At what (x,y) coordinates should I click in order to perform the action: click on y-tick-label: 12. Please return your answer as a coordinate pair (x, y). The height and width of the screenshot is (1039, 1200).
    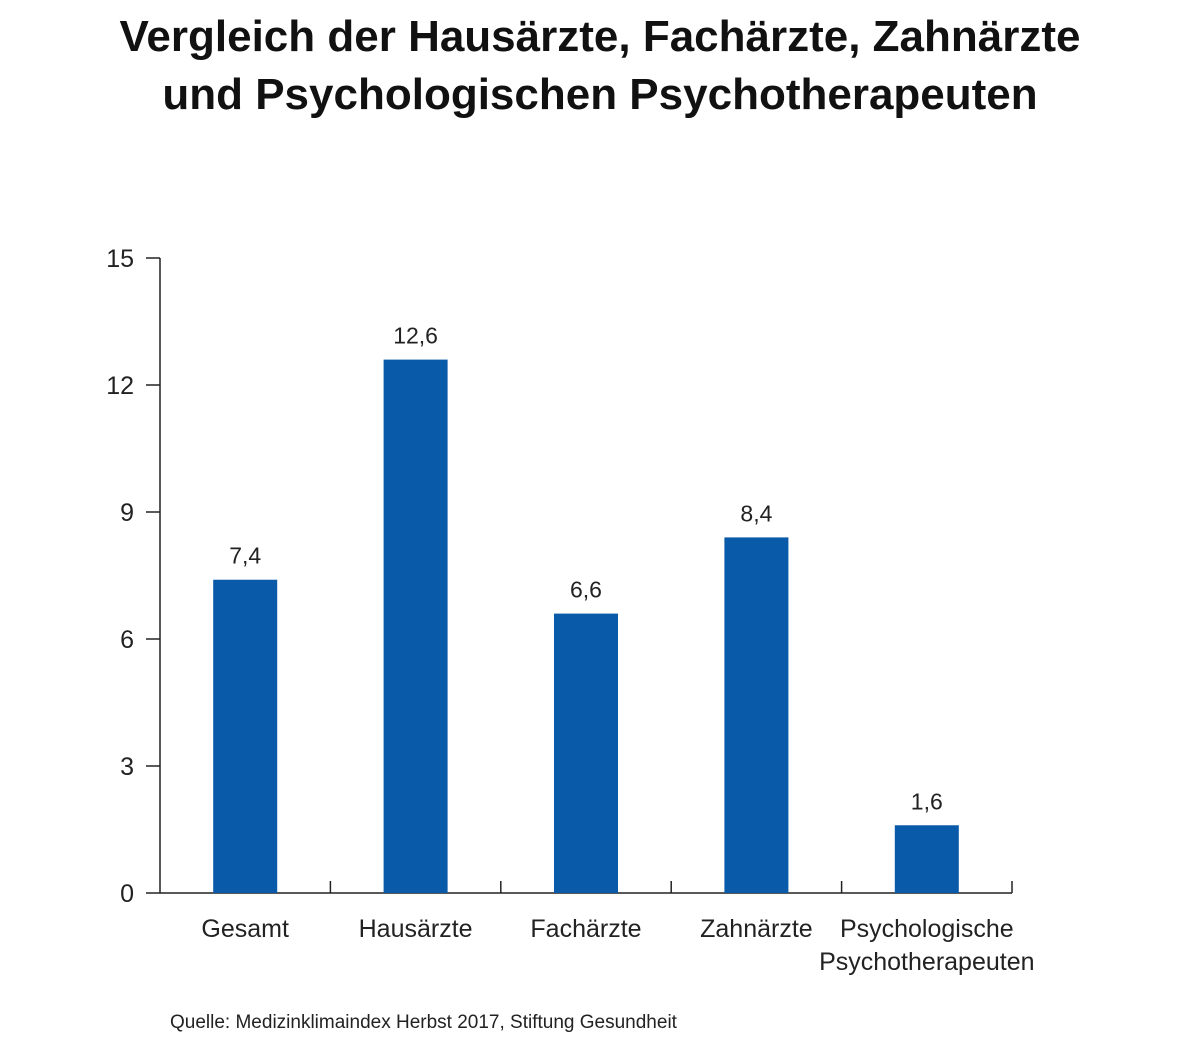
    Looking at the image, I should click on (120, 386).